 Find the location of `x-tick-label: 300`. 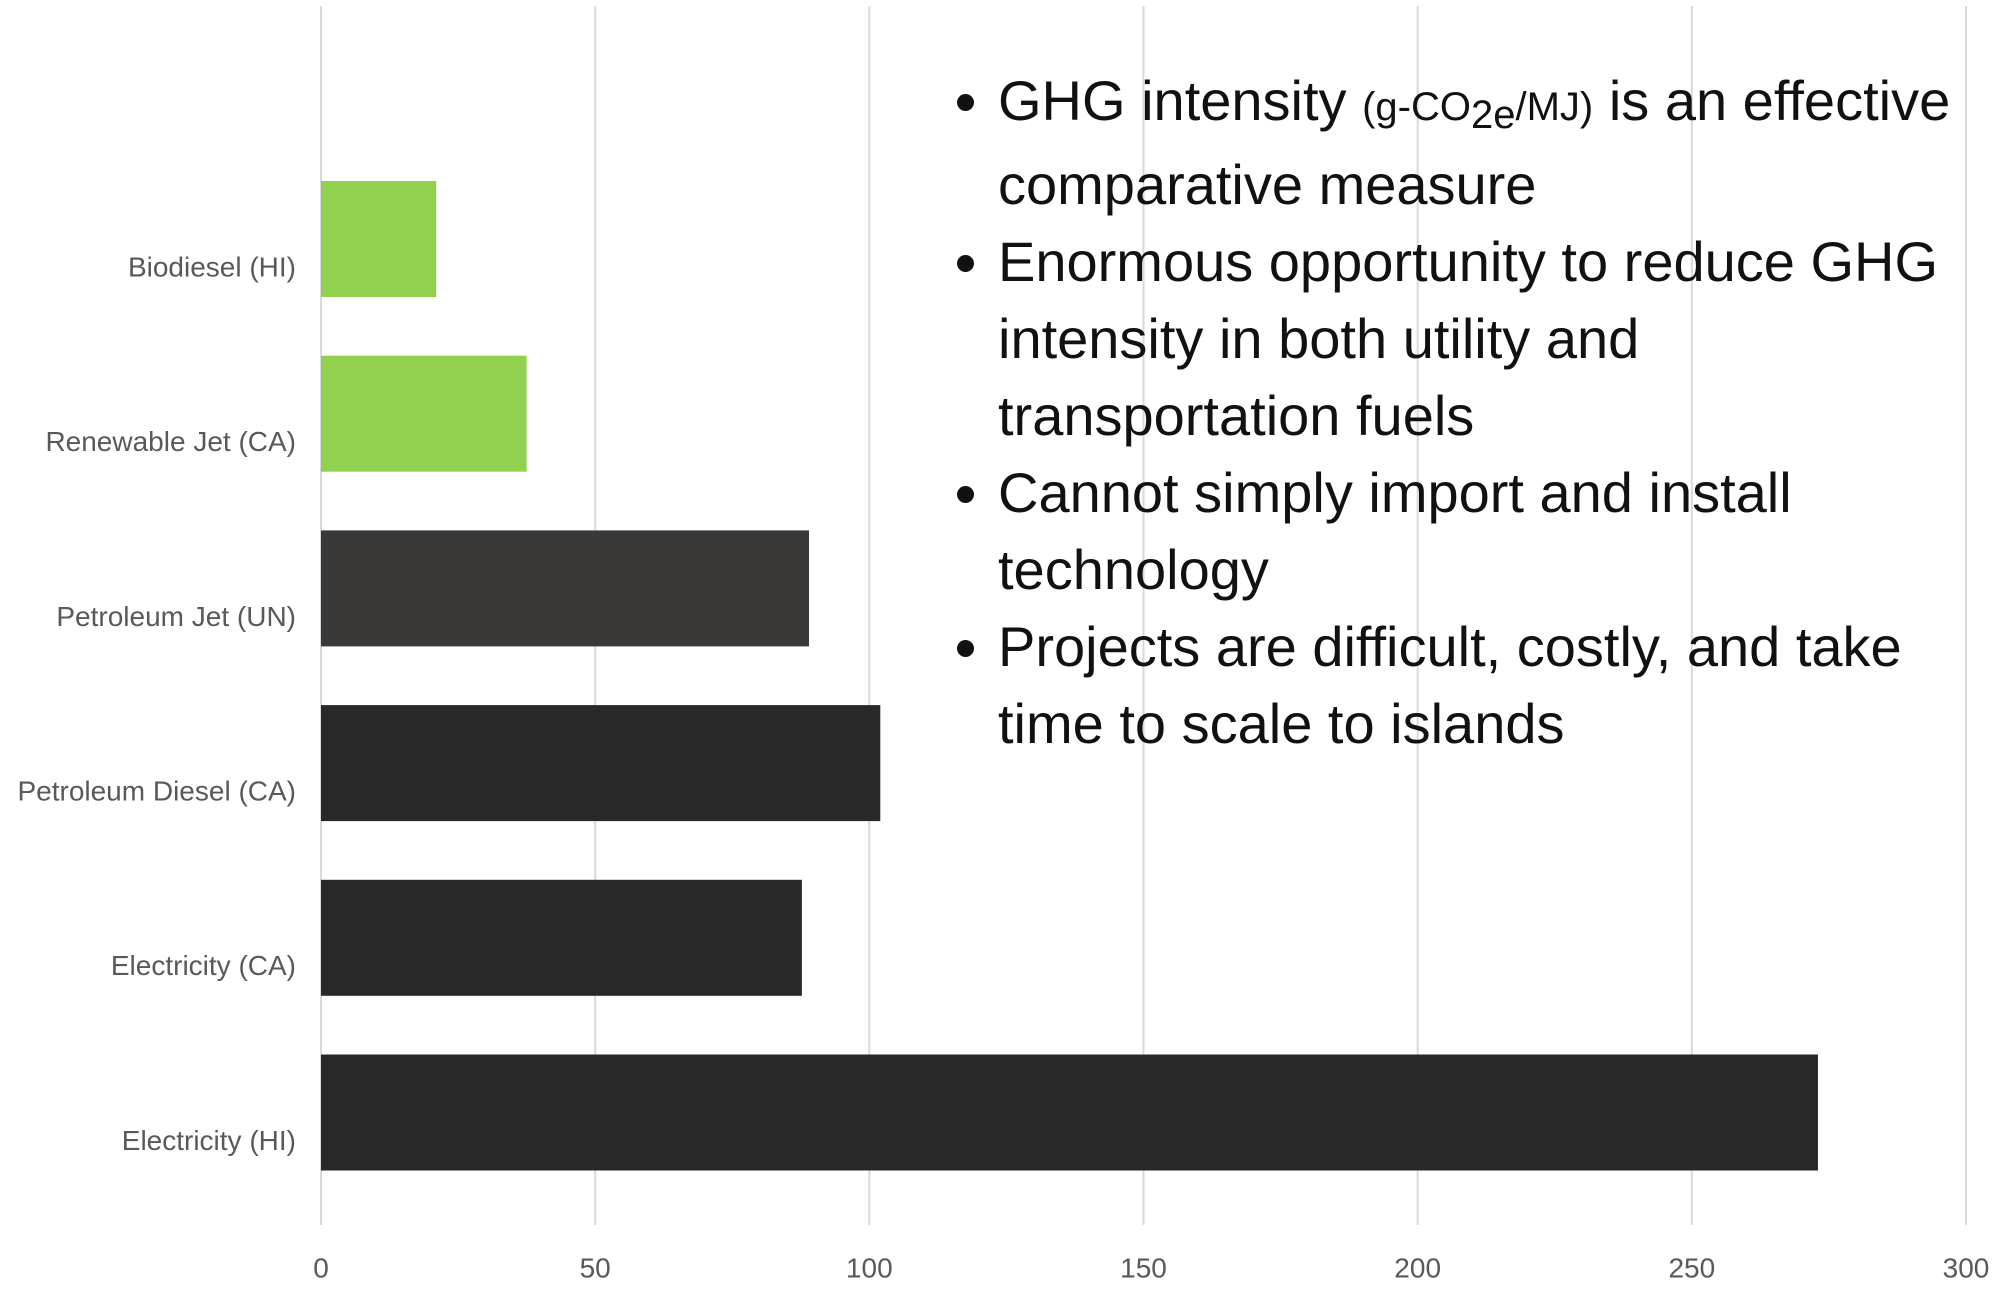

x-tick-label: 300 is located at coordinates (1966, 1267).